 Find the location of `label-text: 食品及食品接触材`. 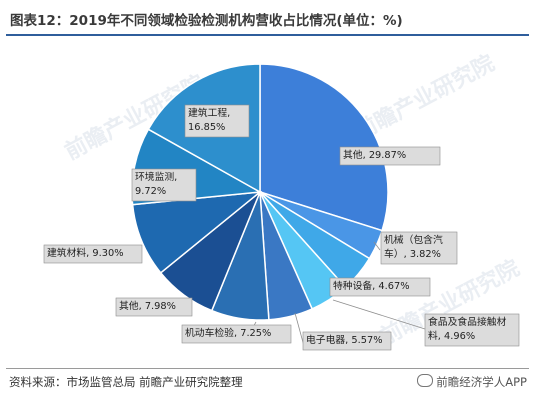

label-text: 食品及食品接触材 is located at coordinates (467, 321).